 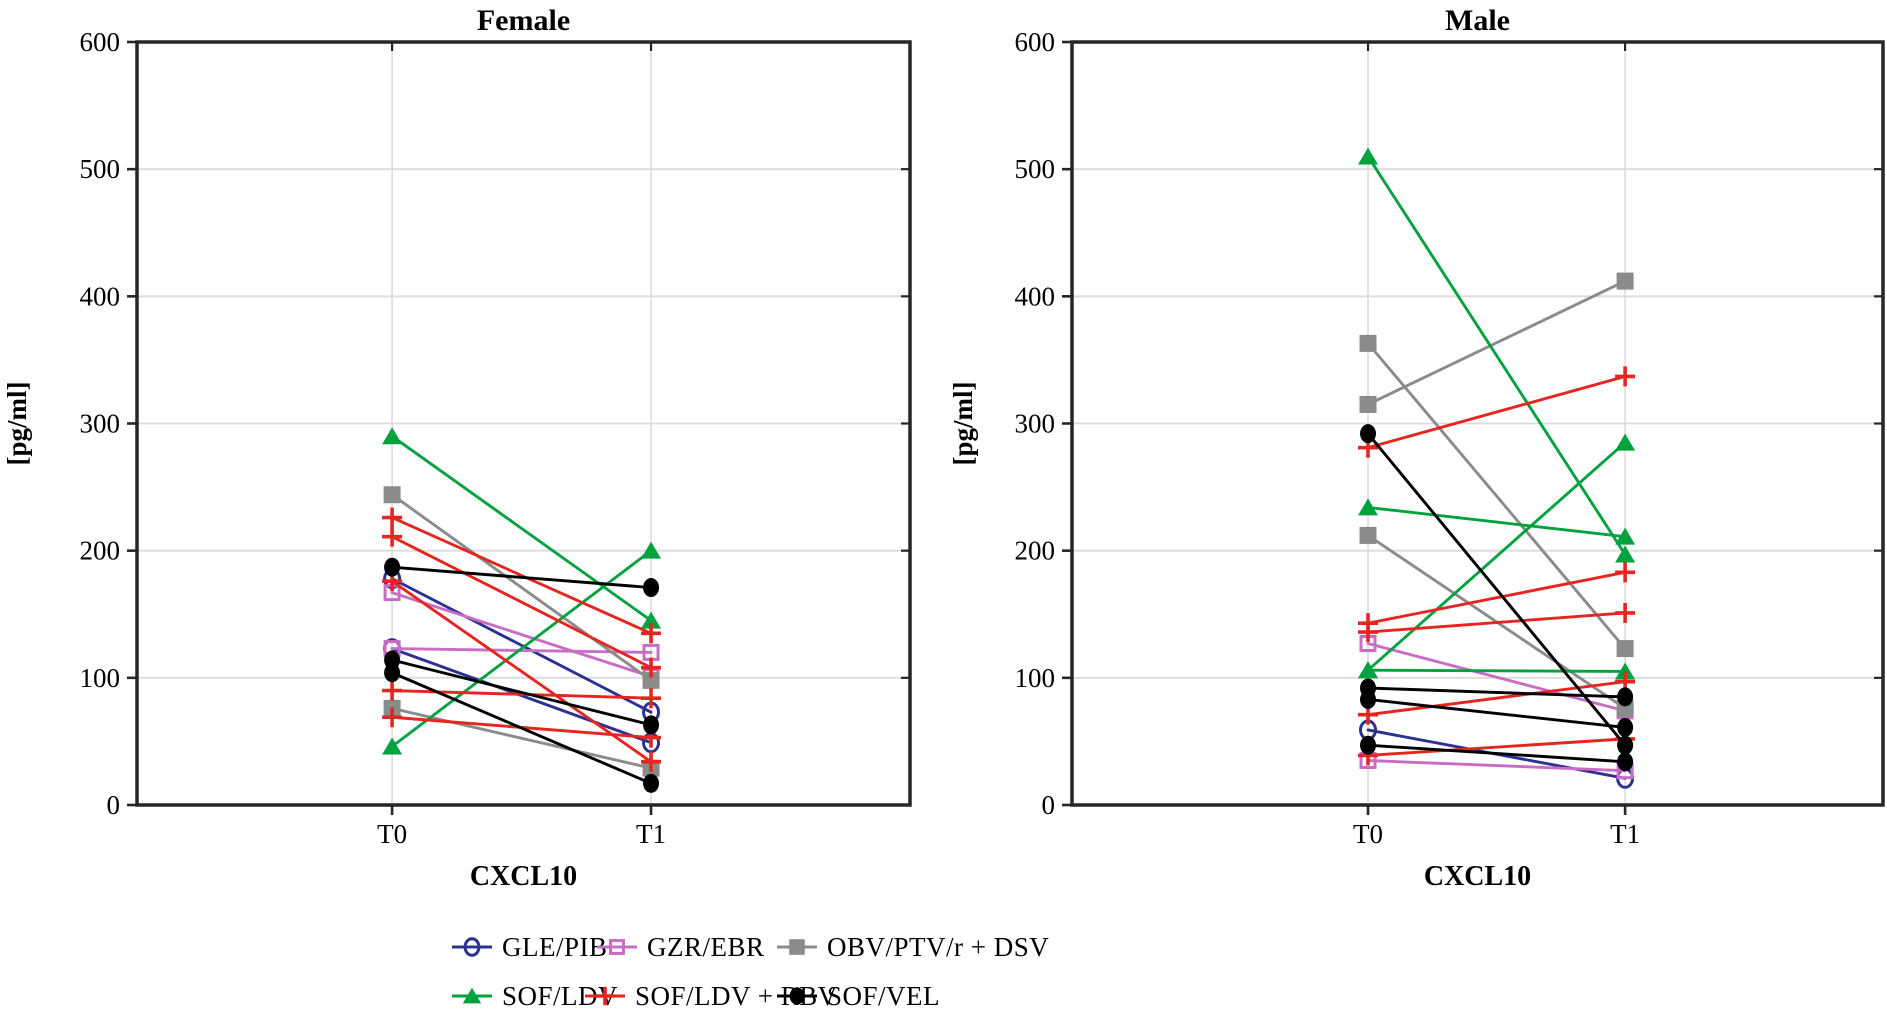 I want to click on legend-item-gzr-ebr: GZR/EBR, so click(x=680, y=947).